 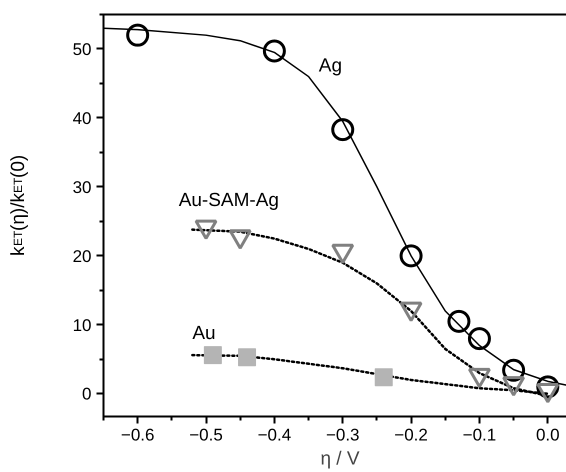 What do you see at coordinates (479, 435) in the screenshot?
I see `x-tick-label: −0.1` at bounding box center [479, 435].